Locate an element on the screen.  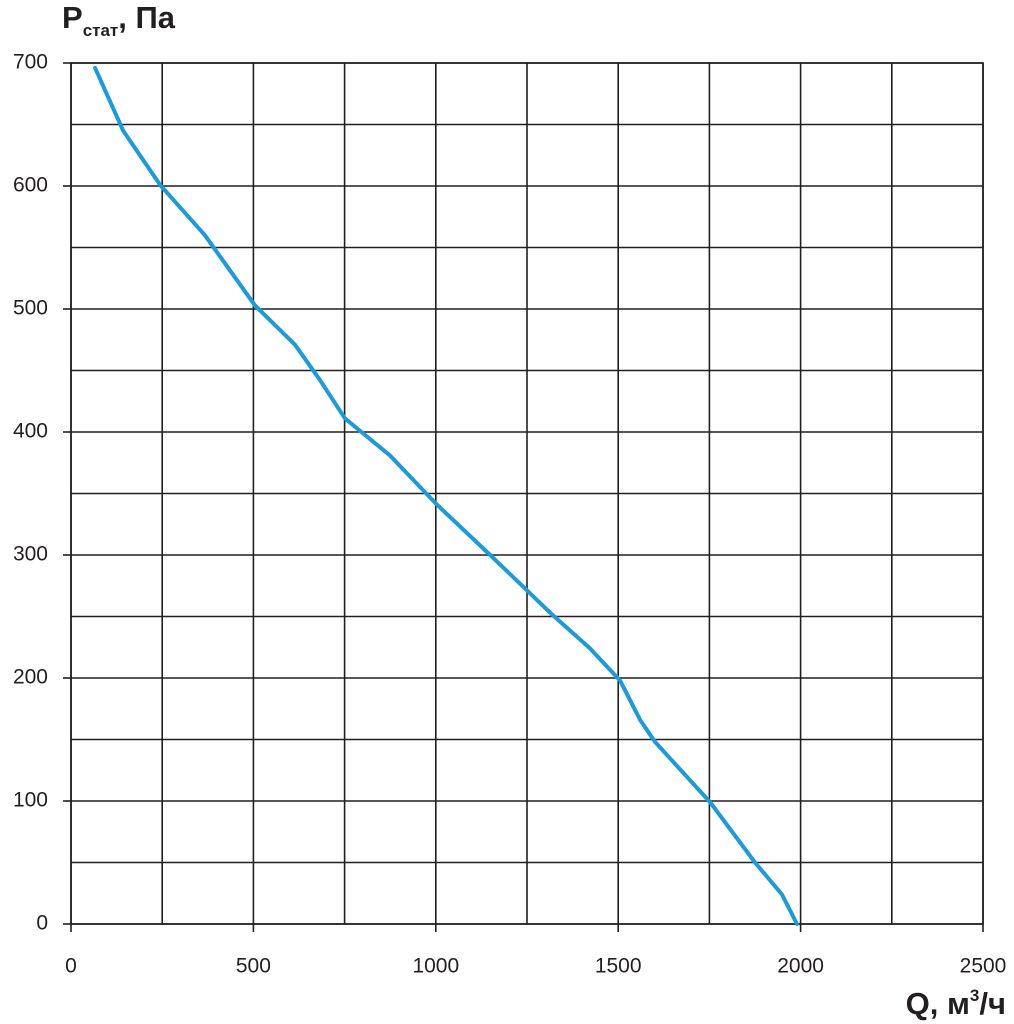
x-axis-label: Q, м3/ч is located at coordinates (956, 1003).